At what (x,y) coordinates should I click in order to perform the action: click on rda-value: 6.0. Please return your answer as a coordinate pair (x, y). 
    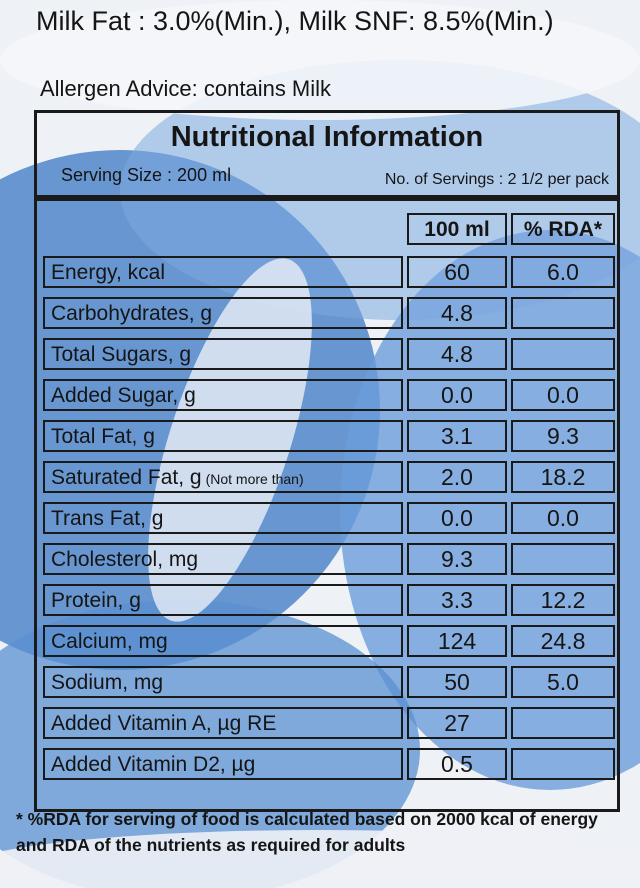
    Looking at the image, I should click on (563, 272).